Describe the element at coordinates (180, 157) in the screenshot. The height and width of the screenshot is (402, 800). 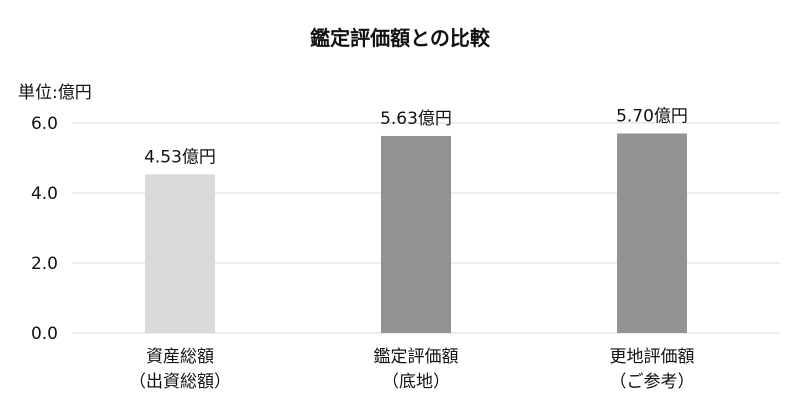
I see `data-label: 4.53億円` at that location.